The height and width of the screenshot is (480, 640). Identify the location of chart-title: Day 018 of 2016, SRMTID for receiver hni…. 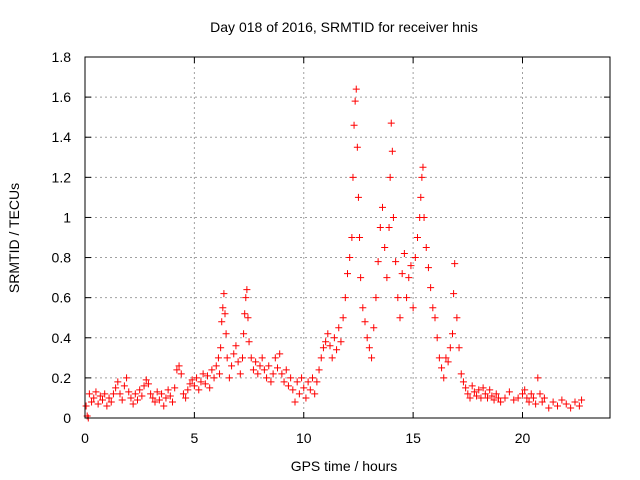
(344, 27).